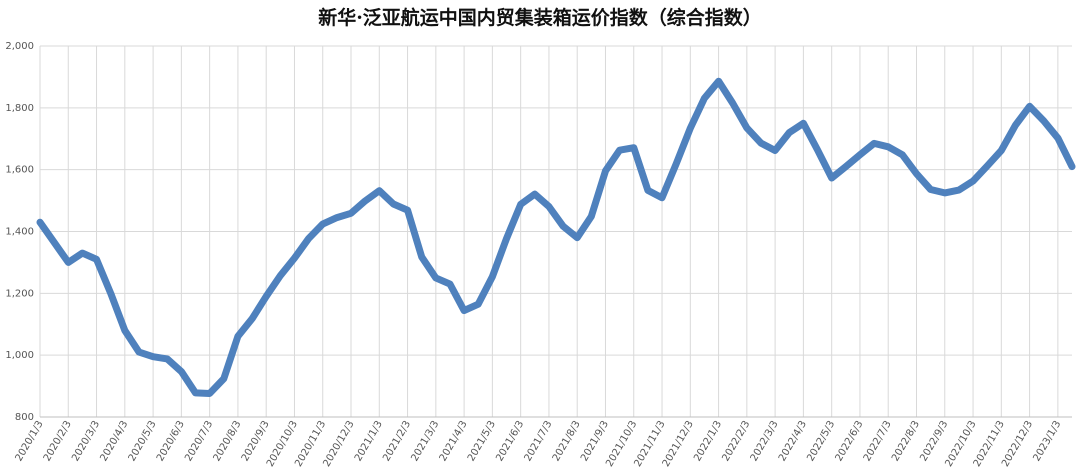  What do you see at coordinates (567, 441) in the screenshot?
I see `x-tick-label: 2021/8/3` at bounding box center [567, 441].